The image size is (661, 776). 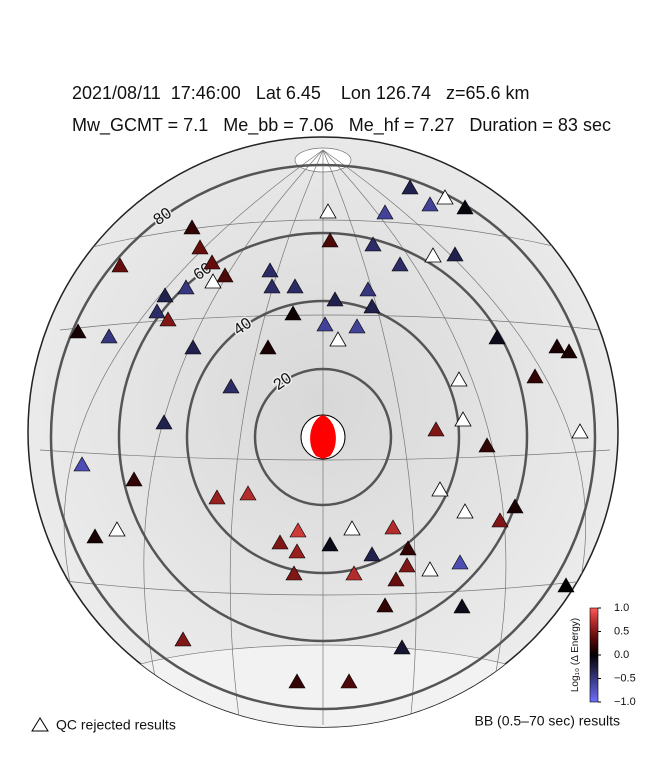 I want to click on colorbar-title: Log₁₀ (Δ Energy), so click(x=575, y=655).